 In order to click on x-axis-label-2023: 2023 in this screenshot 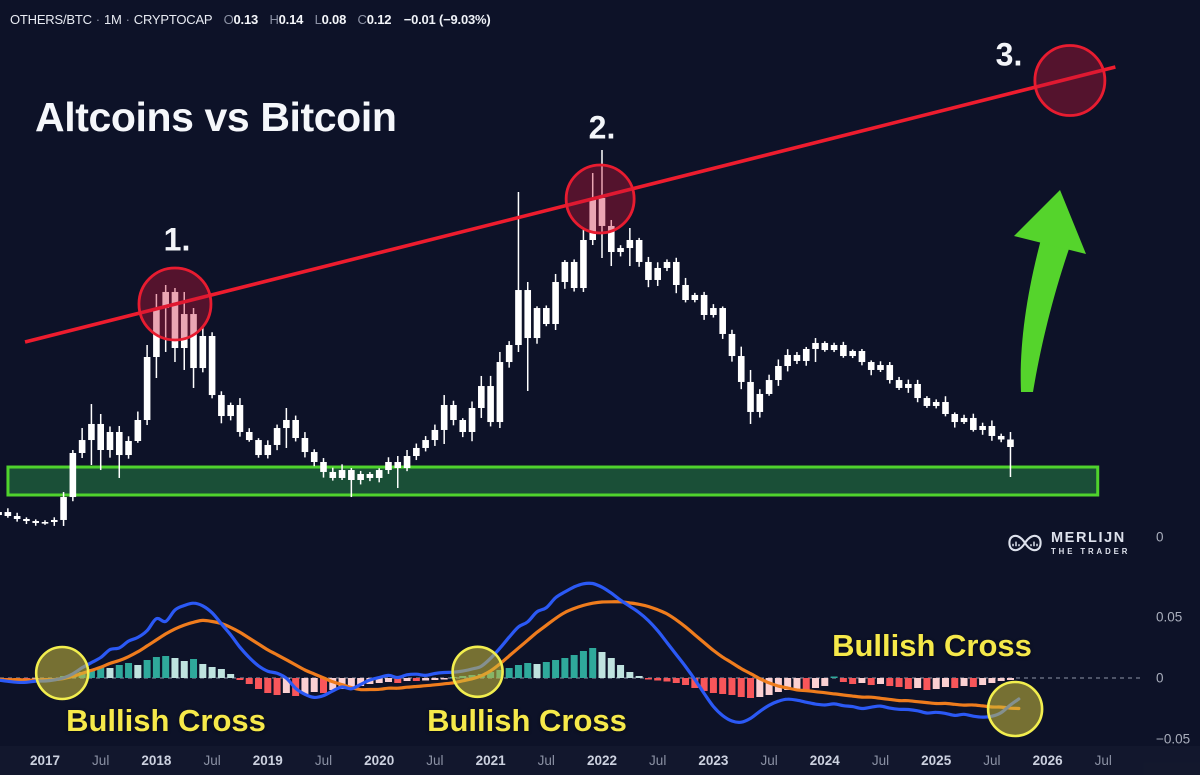, I will do `click(713, 760)`.